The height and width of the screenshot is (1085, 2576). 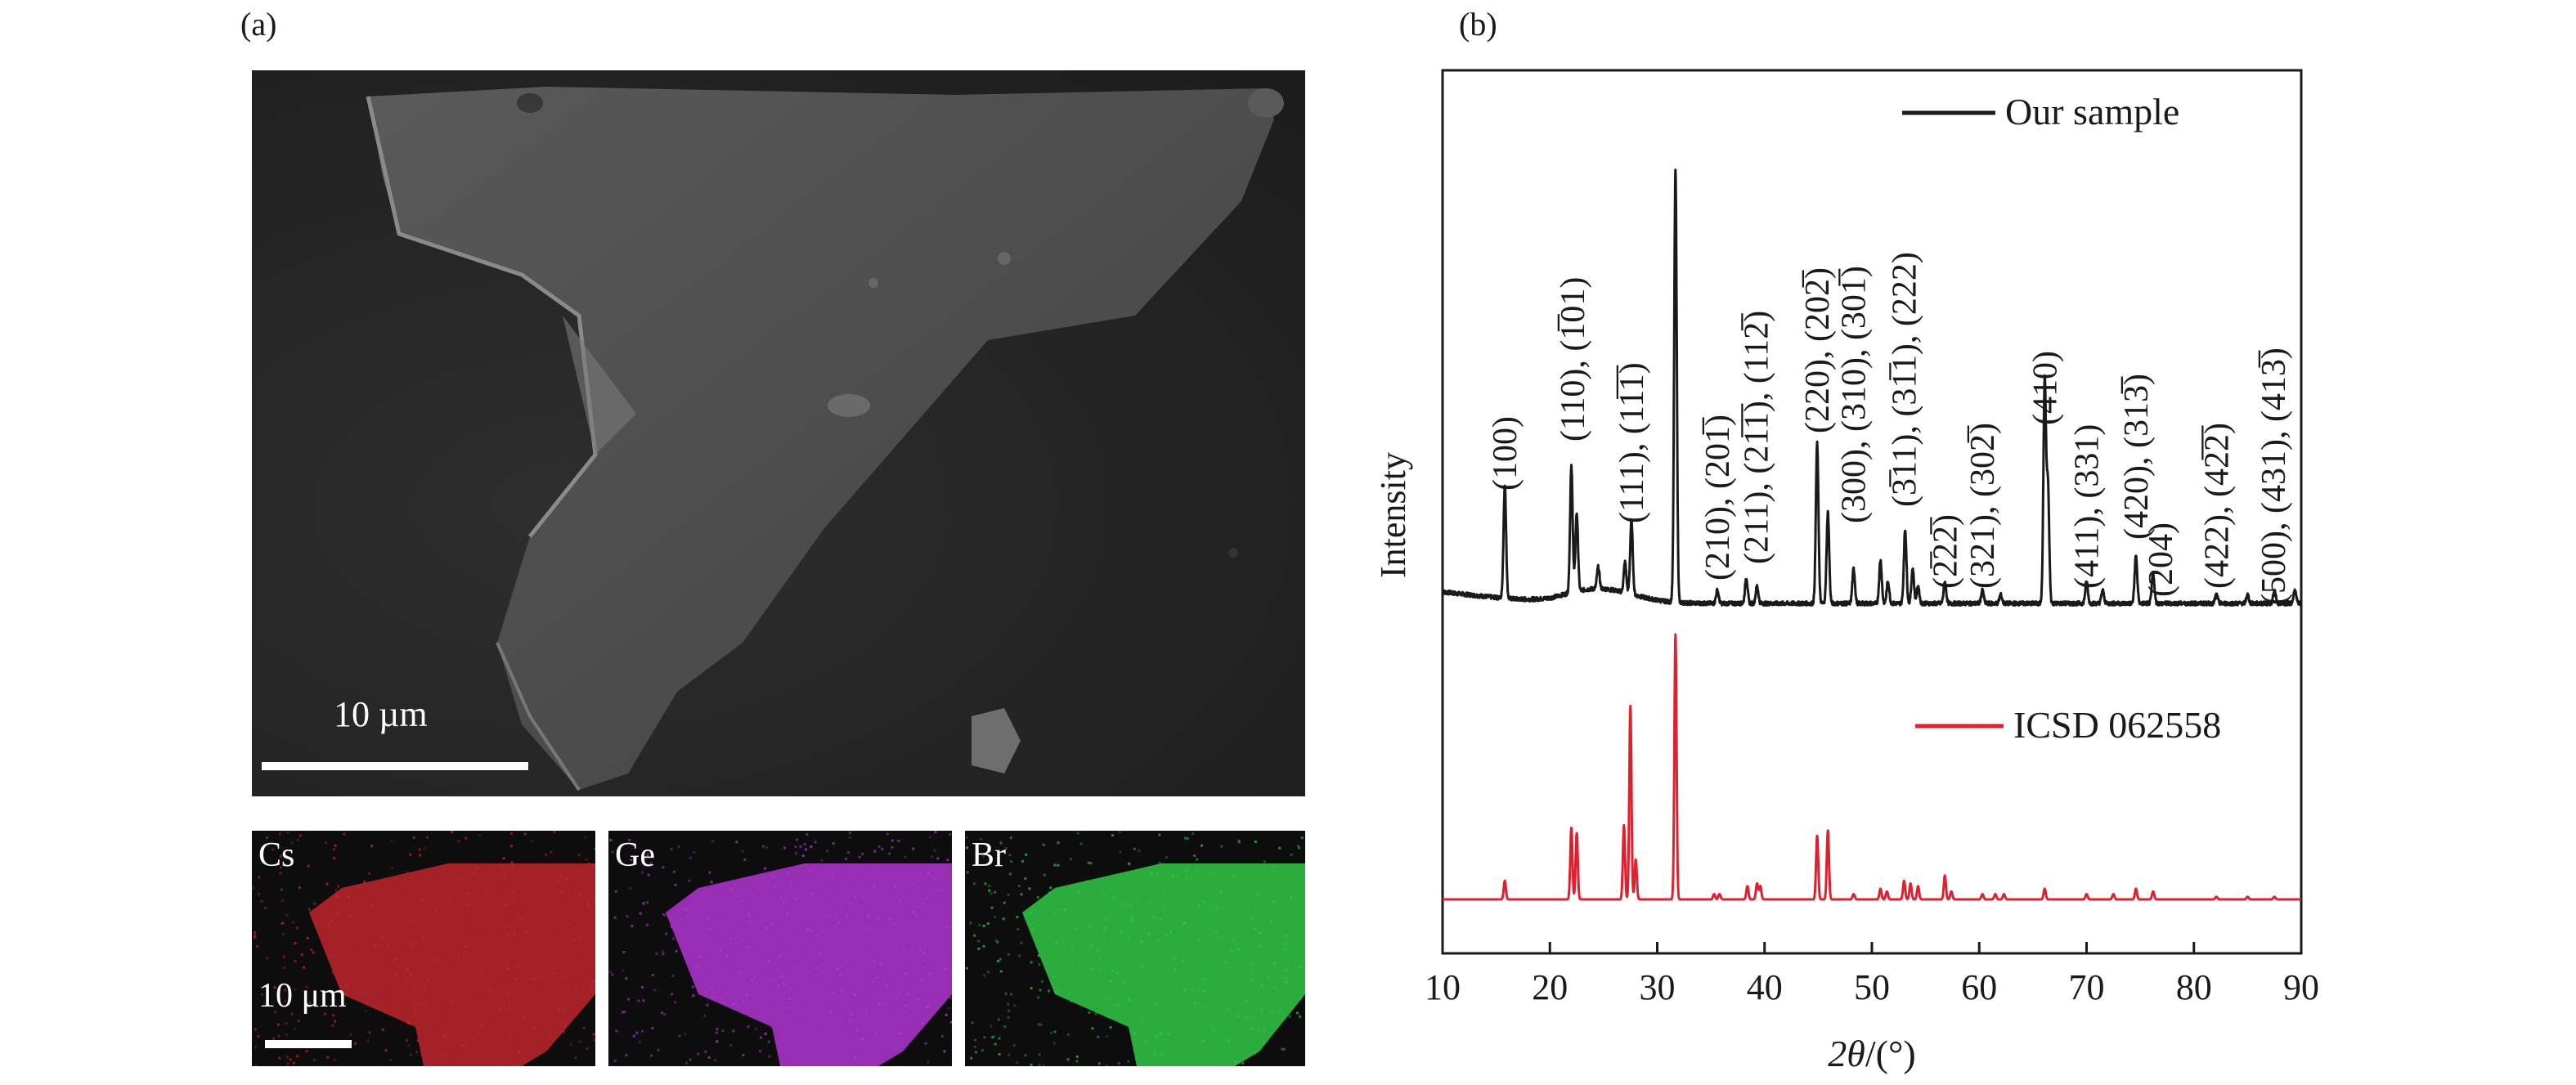 I want to click on legend-icsd: ICSD 062558, so click(x=2117, y=725).